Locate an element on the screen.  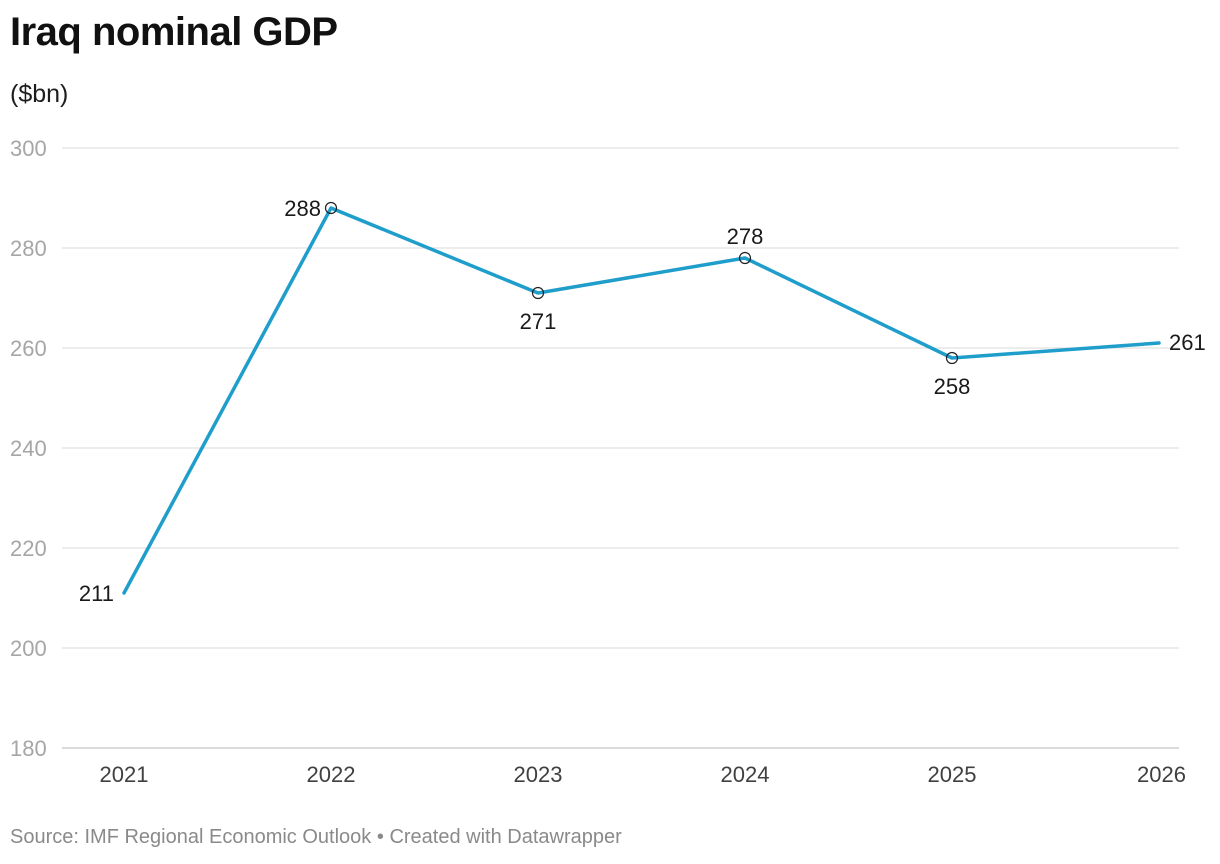
x-tick-label-2022: 2022 is located at coordinates (331, 774).